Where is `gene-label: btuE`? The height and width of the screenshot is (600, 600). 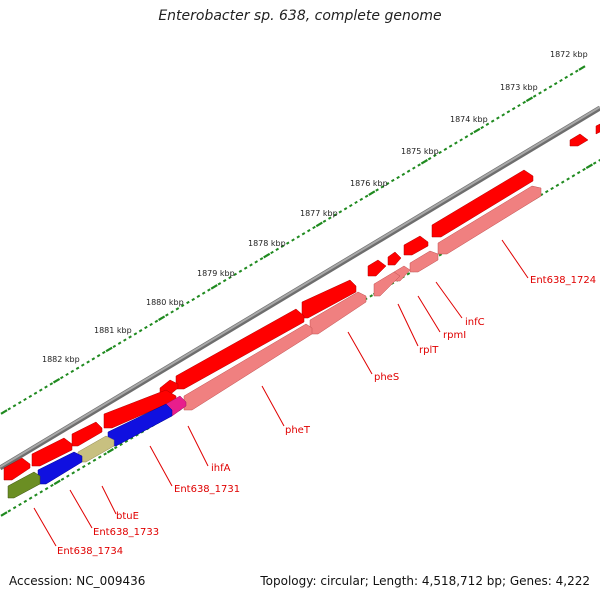
gene-label: btuE is located at coordinates (127, 516).